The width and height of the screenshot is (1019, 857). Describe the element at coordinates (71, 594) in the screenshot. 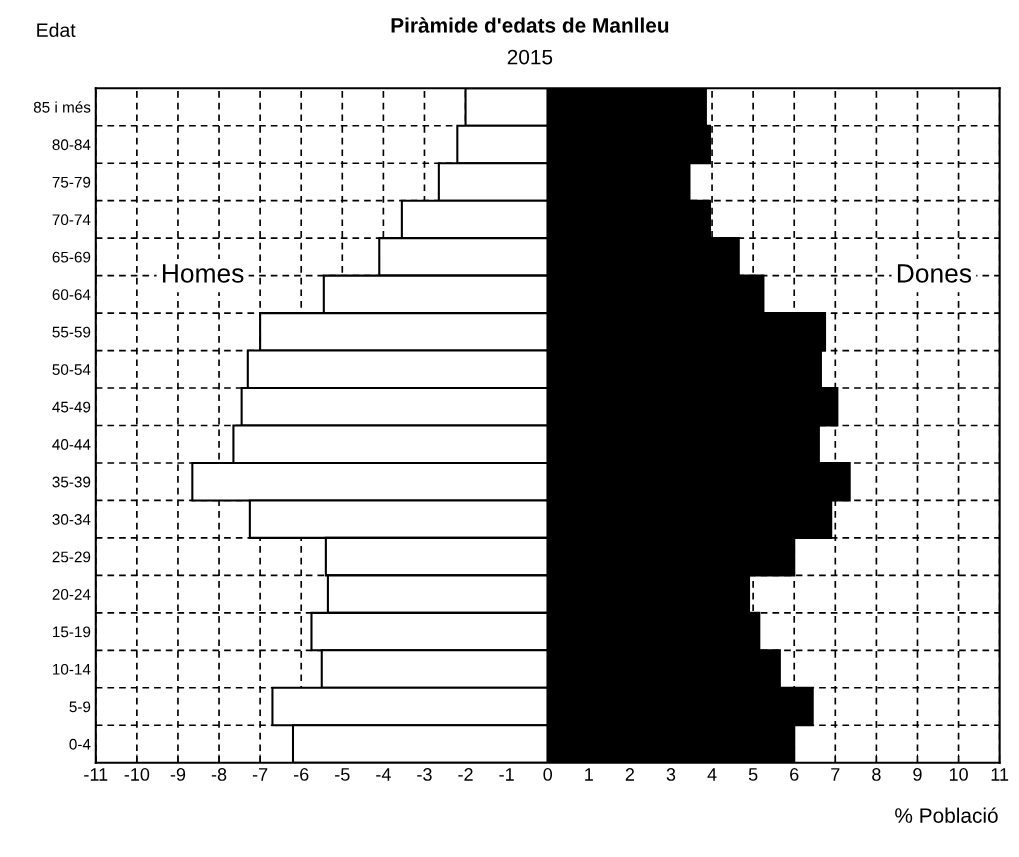

I see `y-tick-label: 20-24` at that location.